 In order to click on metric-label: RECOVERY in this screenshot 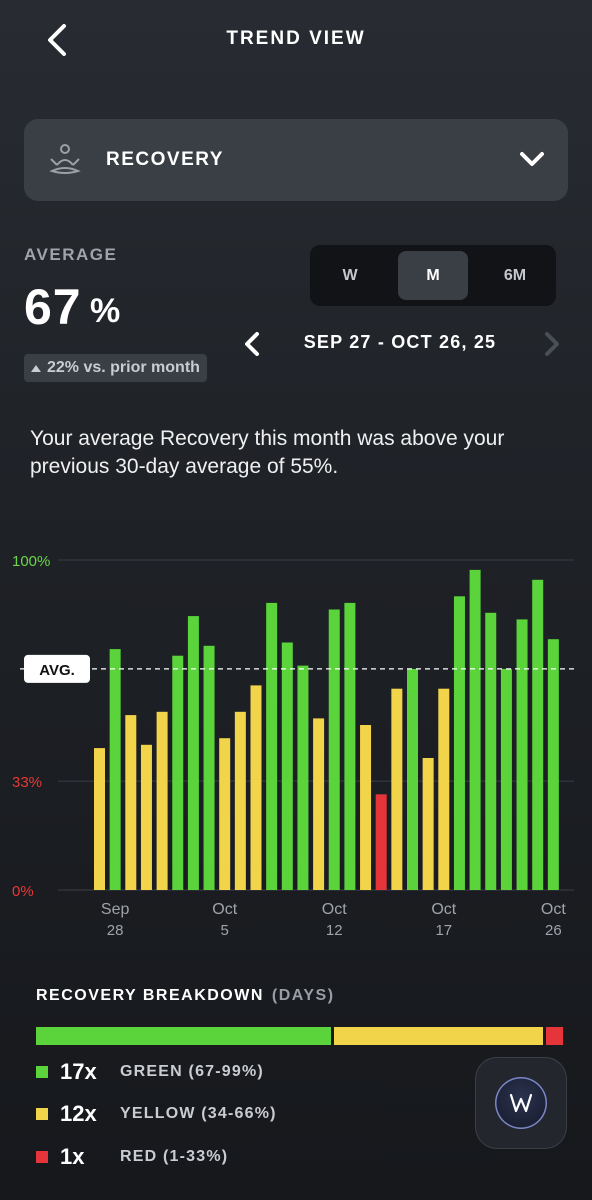, I will do `click(165, 159)`.